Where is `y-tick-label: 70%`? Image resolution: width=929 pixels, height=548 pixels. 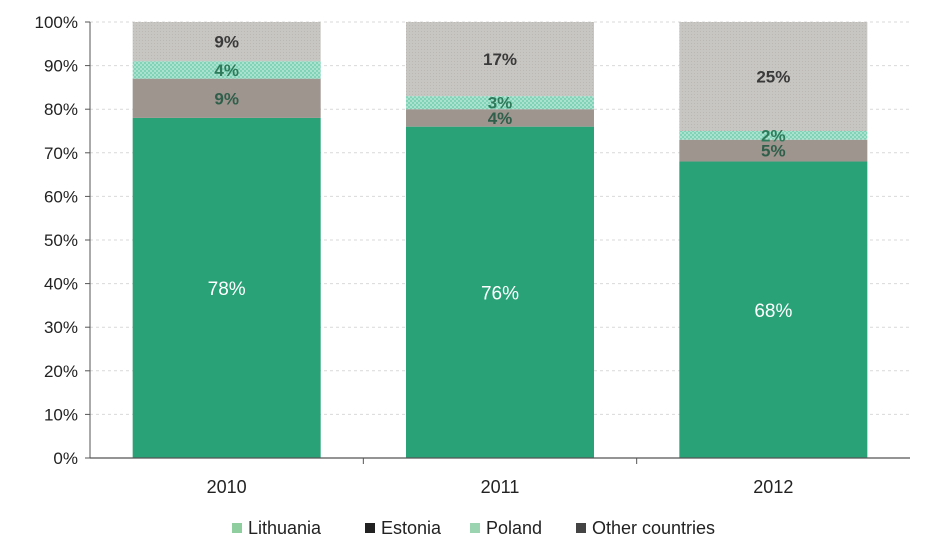 y-tick-label: 70% is located at coordinates (61, 153).